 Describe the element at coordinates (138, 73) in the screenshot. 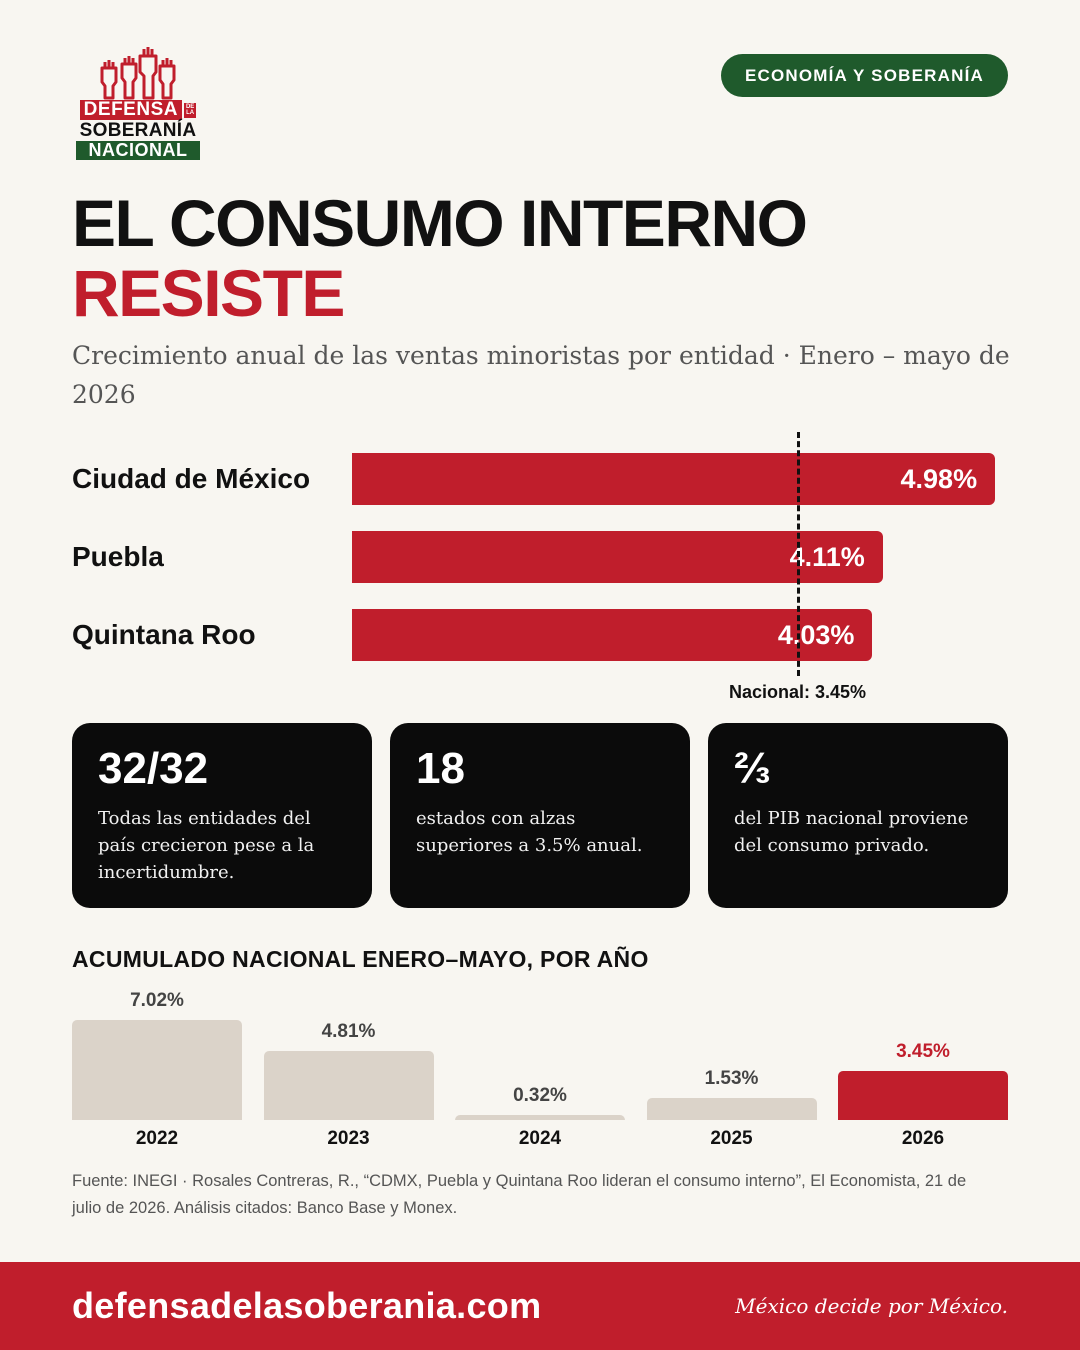

I see `raised-fists-icon` at that location.